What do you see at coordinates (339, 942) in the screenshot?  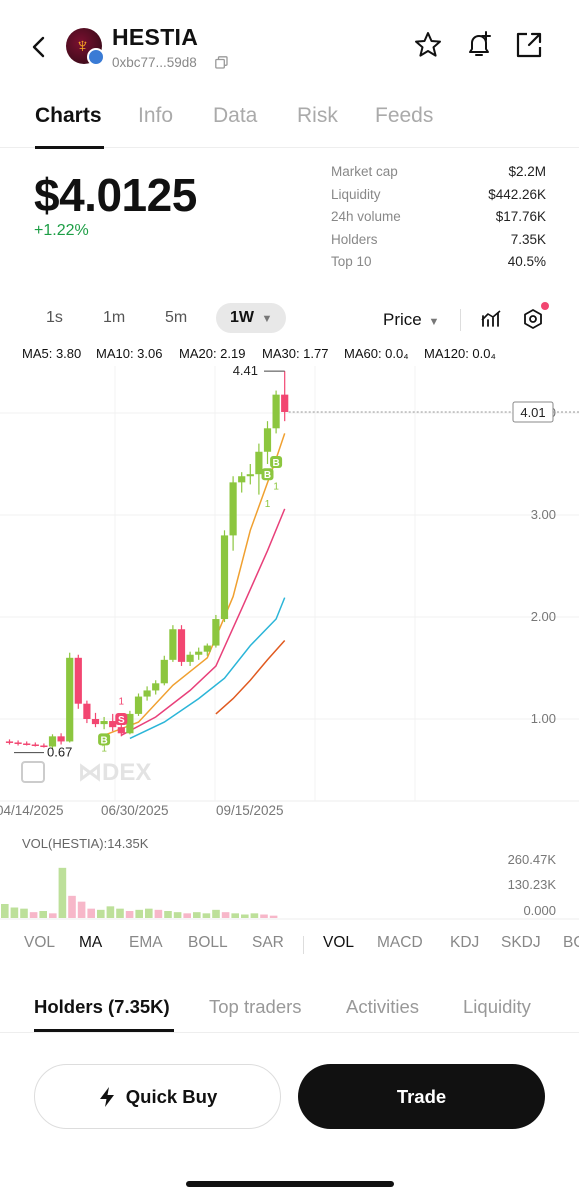 I see `indicator-vol-sub: VOL` at bounding box center [339, 942].